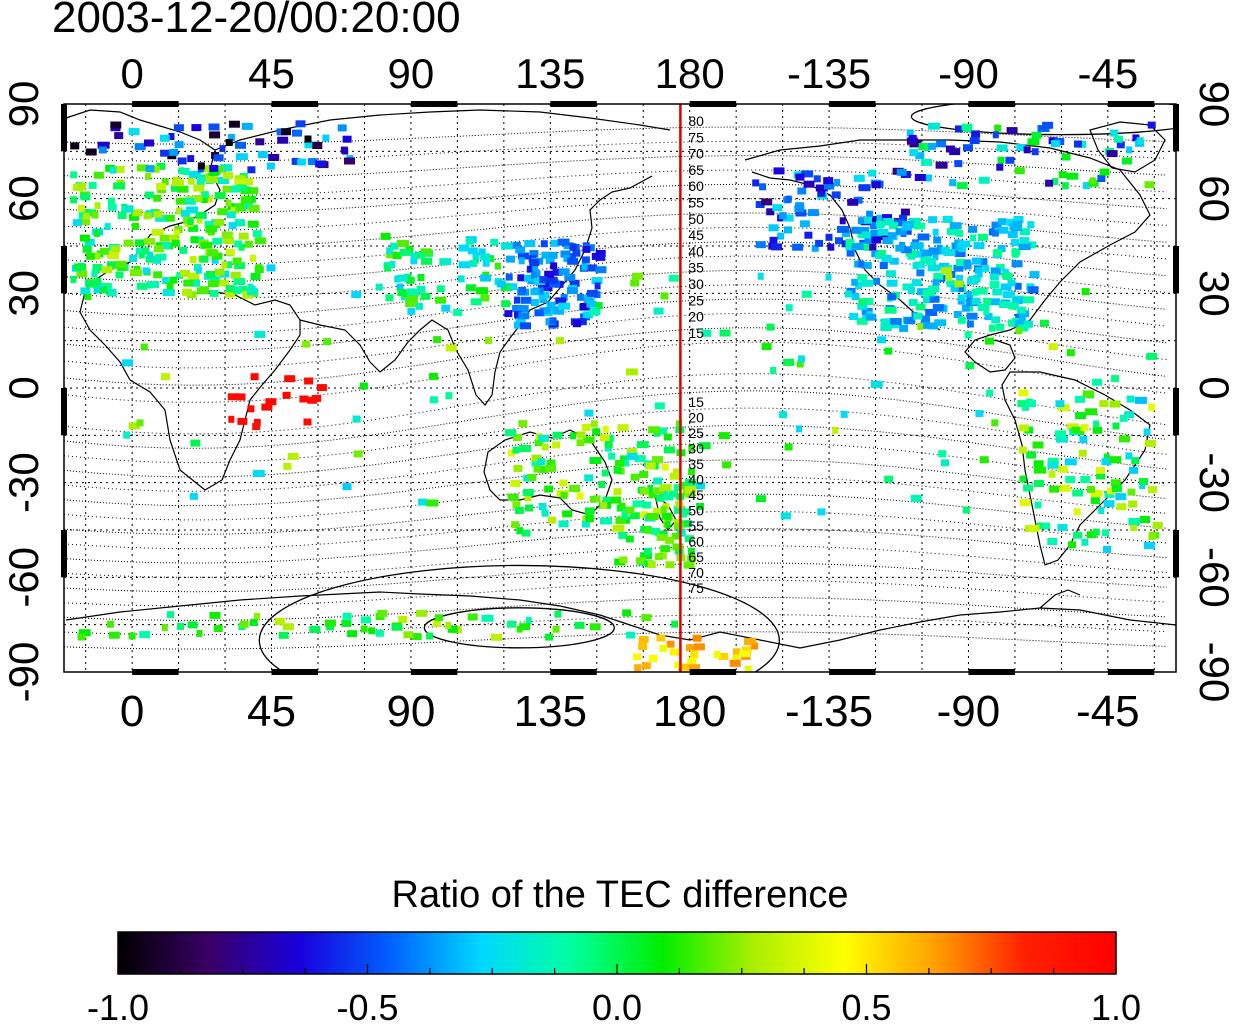  What do you see at coordinates (23, 198) in the screenshot?
I see `lat-tick-label-left: 60` at bounding box center [23, 198].